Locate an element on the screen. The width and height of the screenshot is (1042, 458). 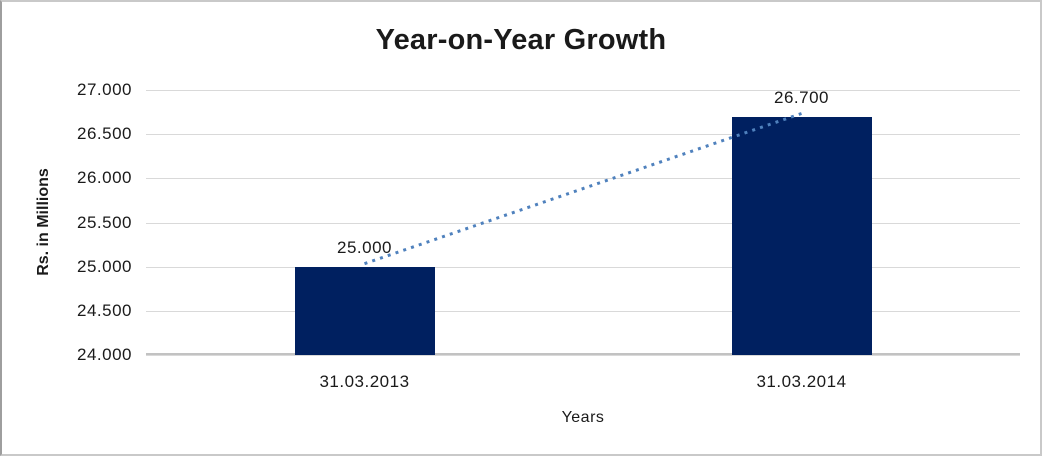
x-tick-label: 31.03.2013 is located at coordinates (364, 382).